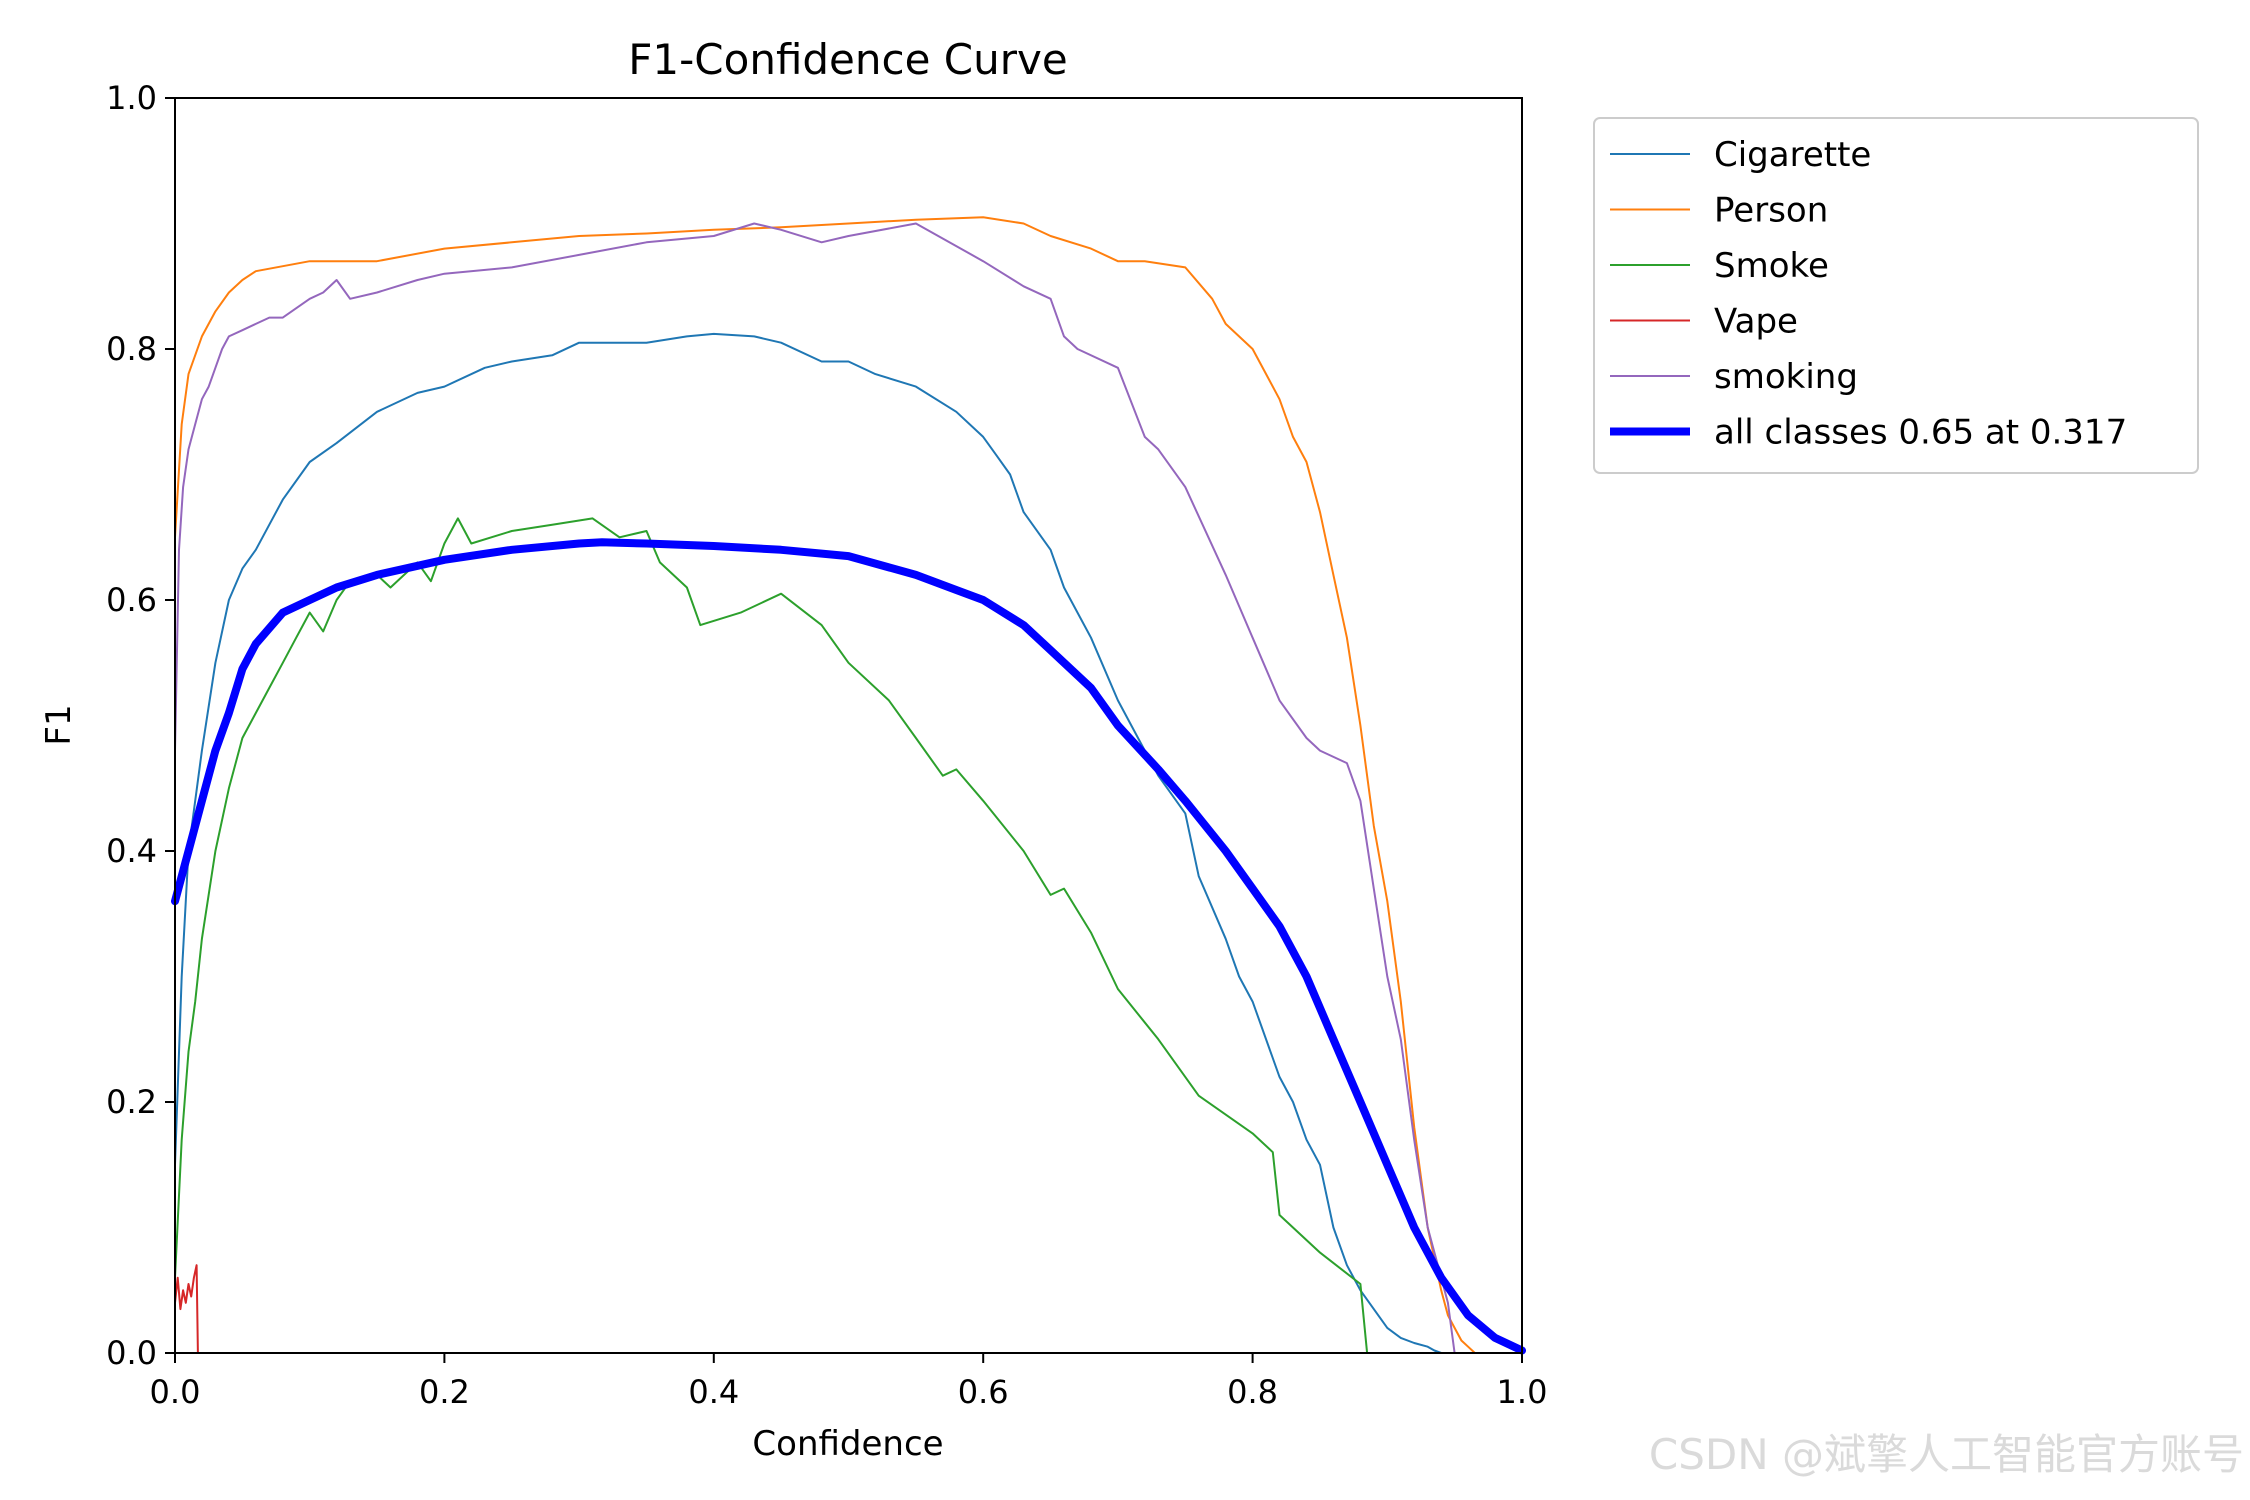  What do you see at coordinates (59, 724) in the screenshot?
I see `y-axis-label: F1` at bounding box center [59, 724].